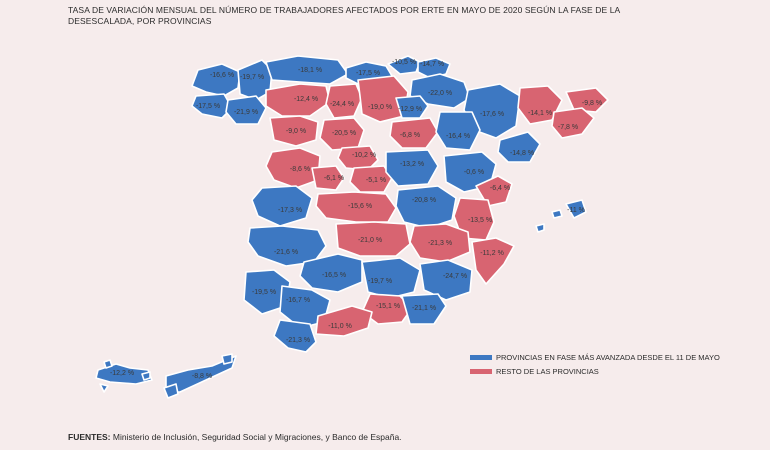 The height and width of the screenshot is (450, 770). I want to click on province-value-label: -21,6 %, so click(286, 252).